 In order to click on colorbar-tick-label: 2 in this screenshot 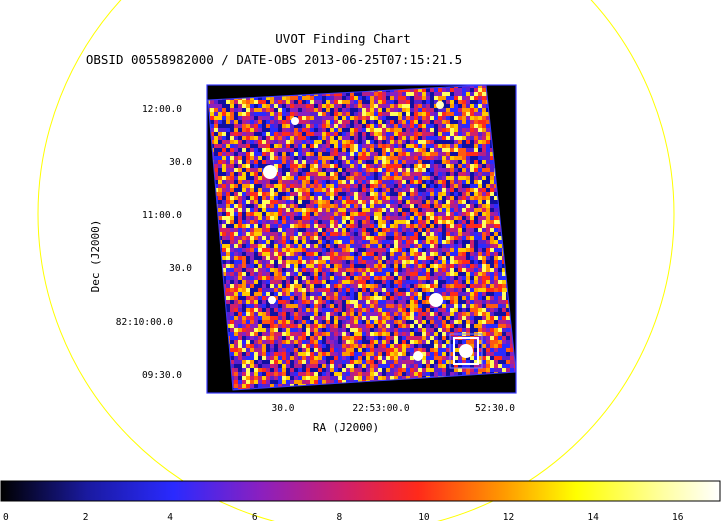, I will do `click(86, 516)`.